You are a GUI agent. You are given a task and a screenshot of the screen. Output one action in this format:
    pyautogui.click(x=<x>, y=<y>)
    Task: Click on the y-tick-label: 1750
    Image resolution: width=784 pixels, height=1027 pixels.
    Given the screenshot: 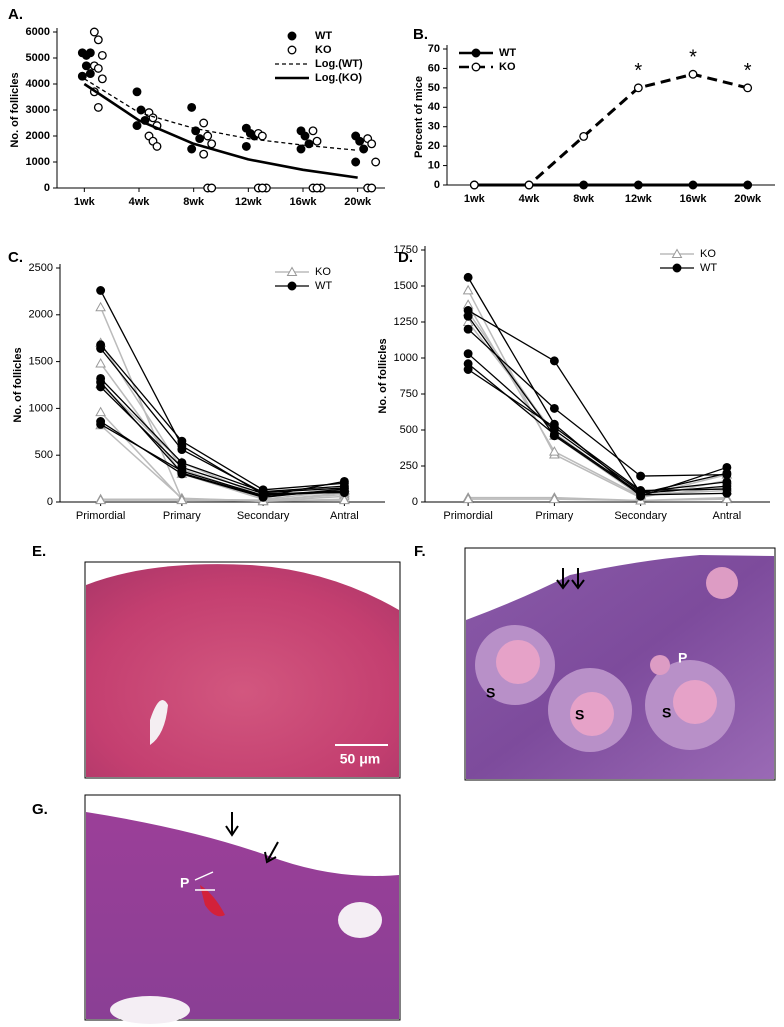 What is the action you would take?
    pyautogui.click(x=406, y=250)
    